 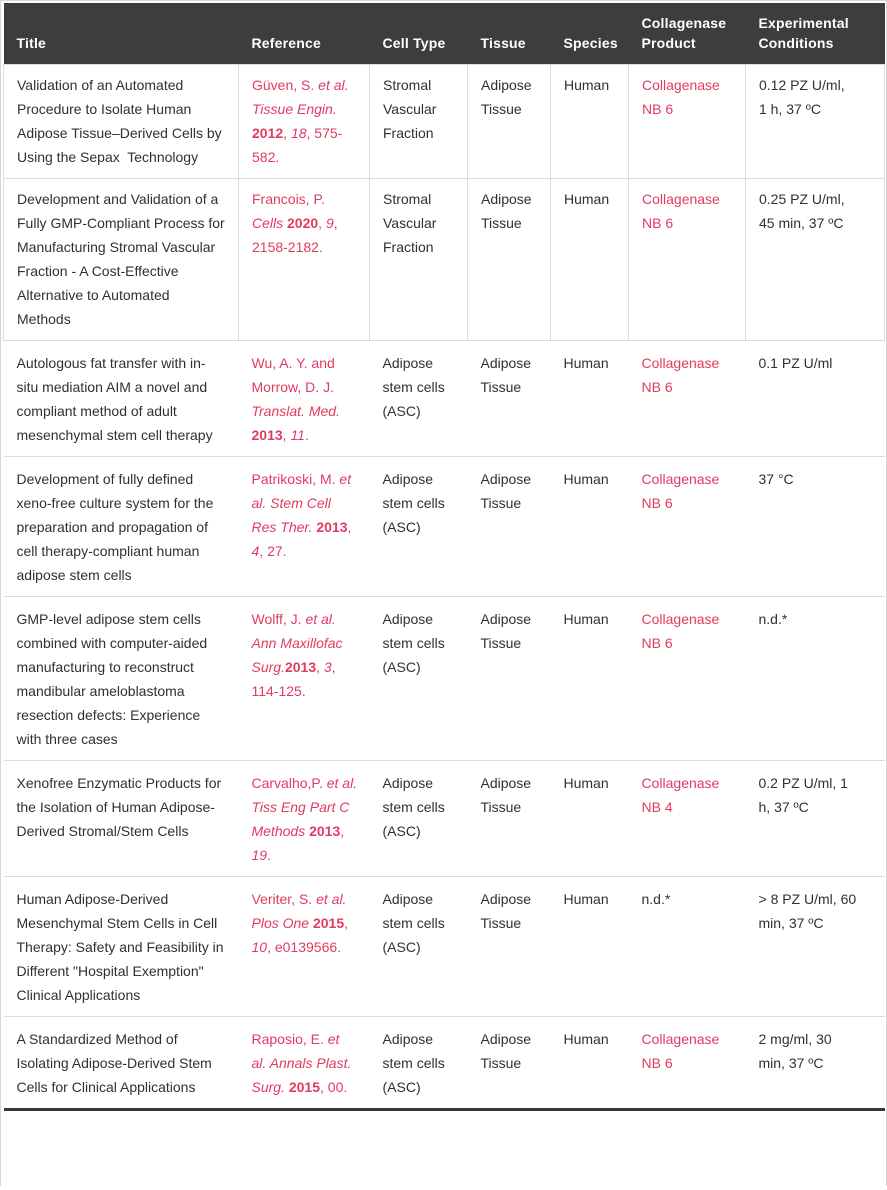 I want to click on reference-text-segment: , 00., so click(x=334, y=1087).